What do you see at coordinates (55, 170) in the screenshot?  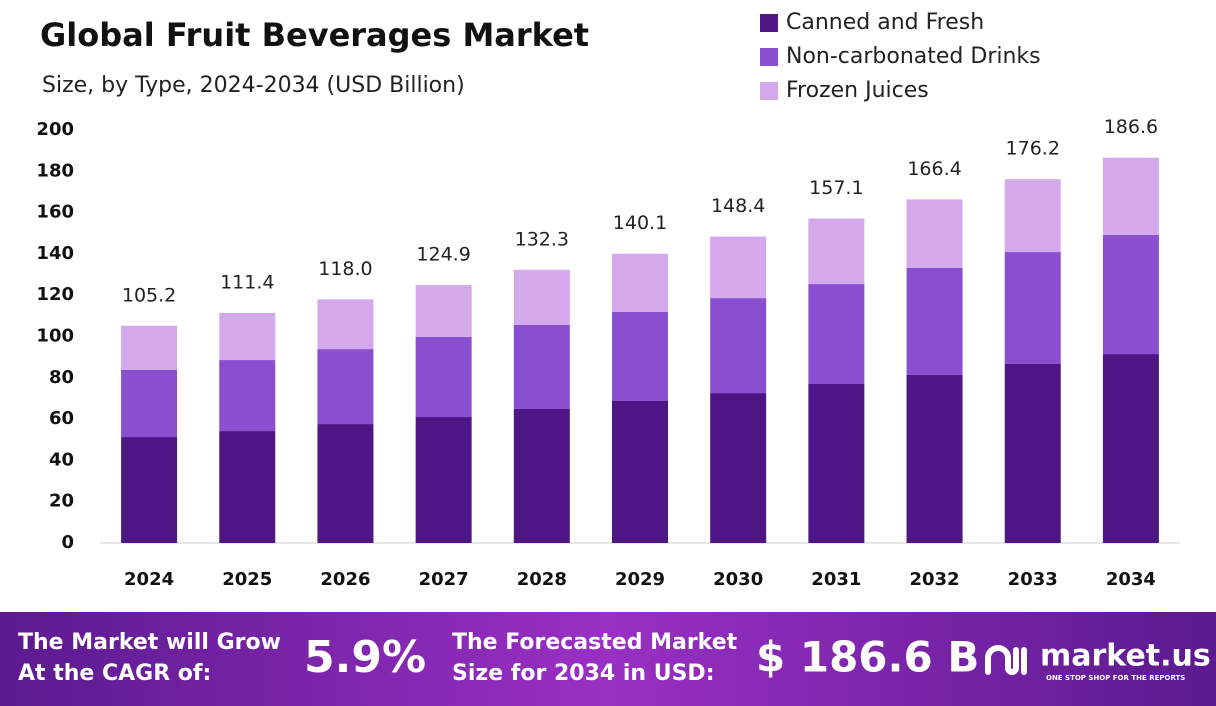 I see `y-tick-label: 180` at bounding box center [55, 170].